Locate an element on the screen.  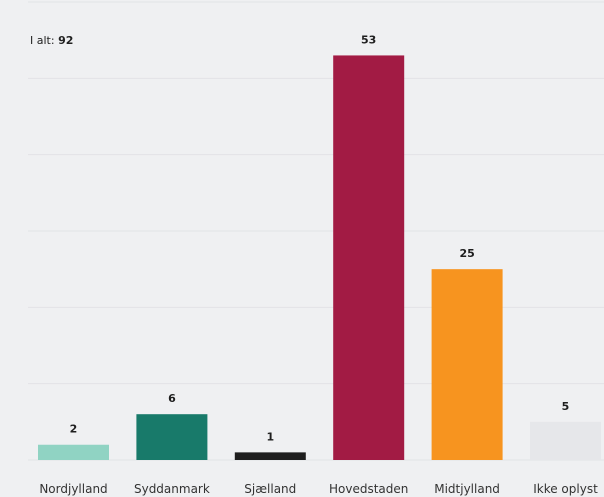
category-label: Hovedstaden is located at coordinates (368, 489).